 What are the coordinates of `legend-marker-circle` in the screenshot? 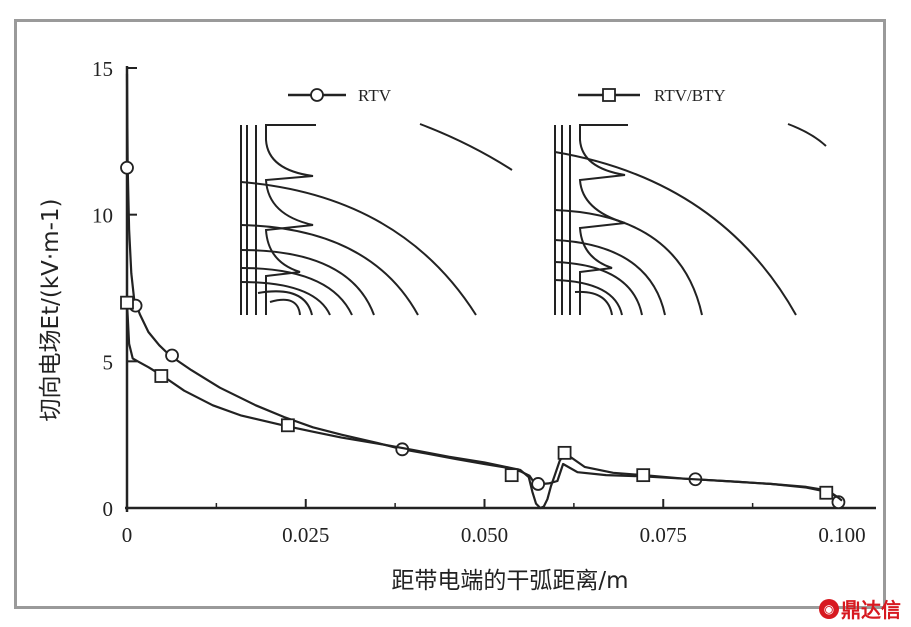 It's located at (317, 95).